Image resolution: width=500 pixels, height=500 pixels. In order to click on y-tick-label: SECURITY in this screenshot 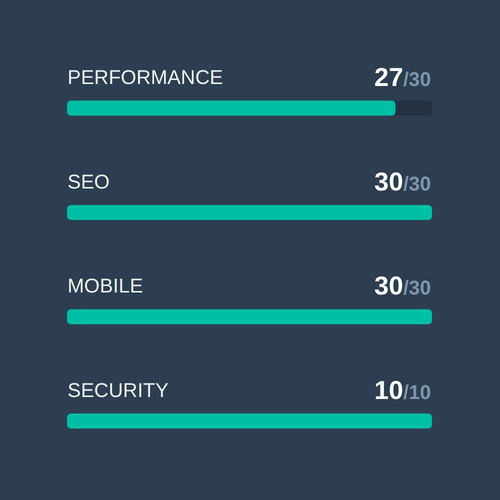, I will do `click(118, 391)`.